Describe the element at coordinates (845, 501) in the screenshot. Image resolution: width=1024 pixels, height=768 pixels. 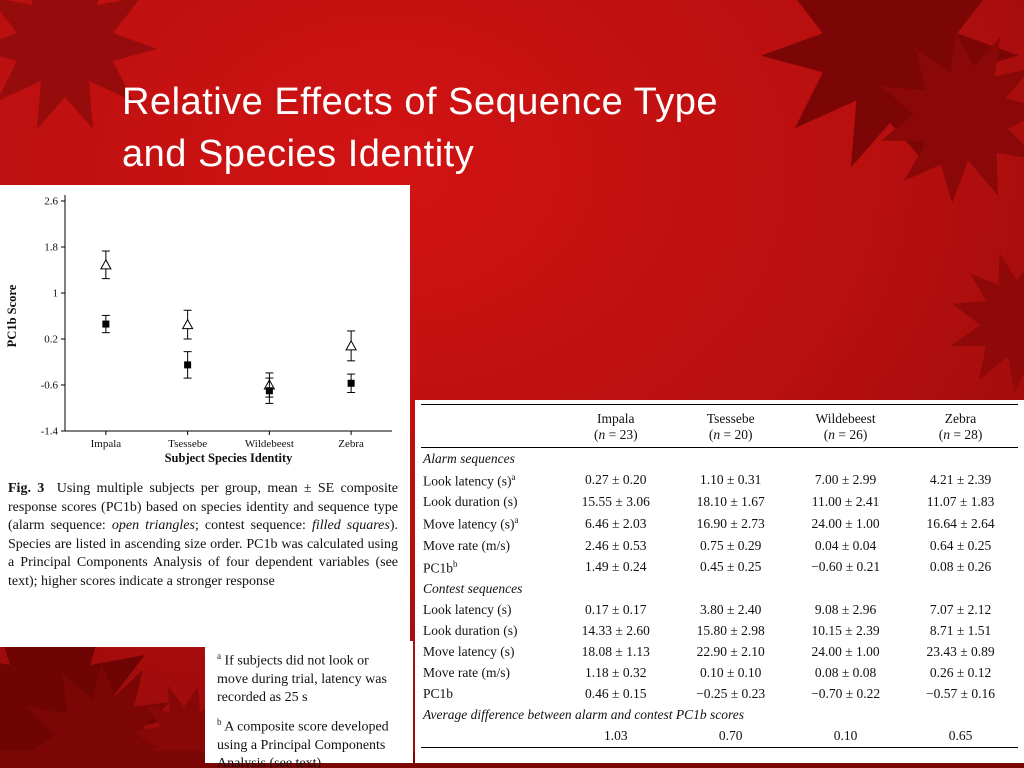
I see `table-cell: 11.00 ± 2.41` at that location.